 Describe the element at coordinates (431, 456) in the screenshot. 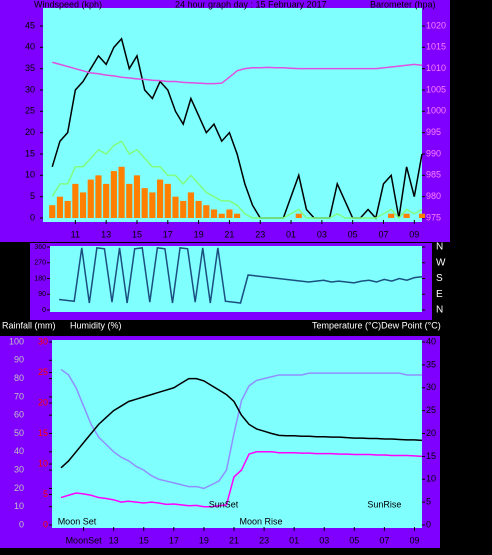

I see `y2-tick-label: 15` at that location.